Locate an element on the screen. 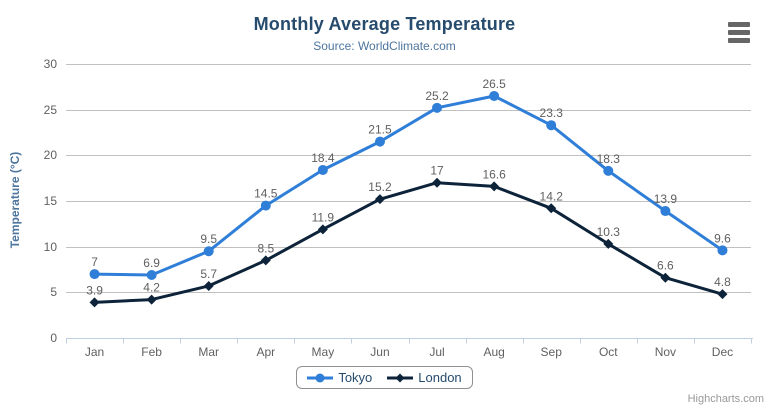  legend-item-tokyo: Tokyo is located at coordinates (339, 377).